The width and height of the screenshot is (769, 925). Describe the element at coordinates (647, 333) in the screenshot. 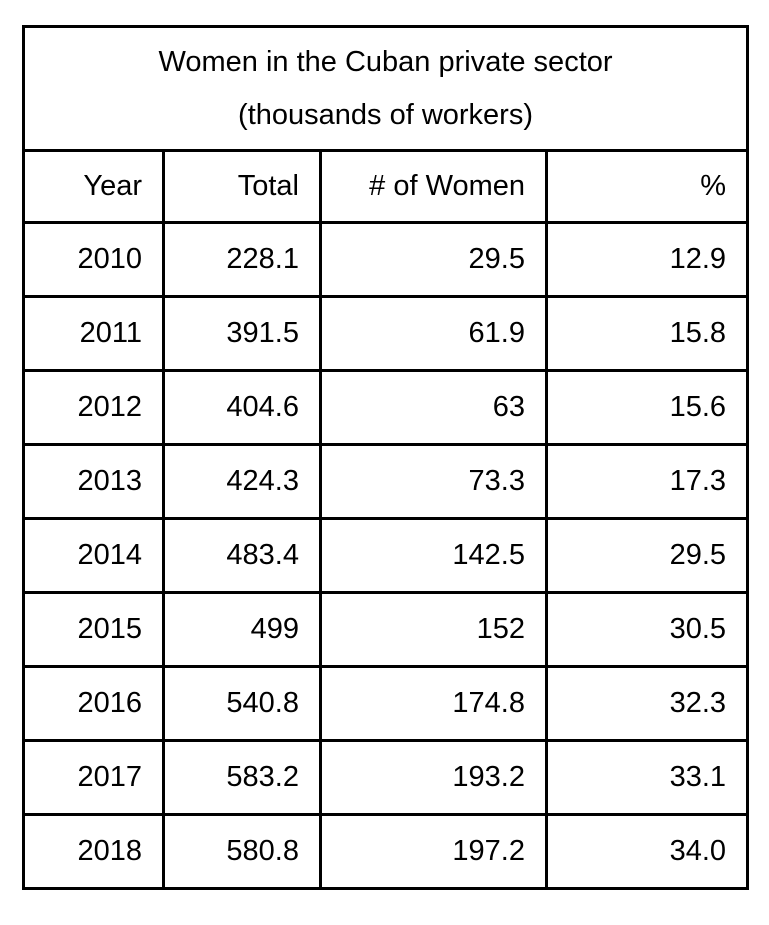

I see `cell-percent: 15.8` at that location.